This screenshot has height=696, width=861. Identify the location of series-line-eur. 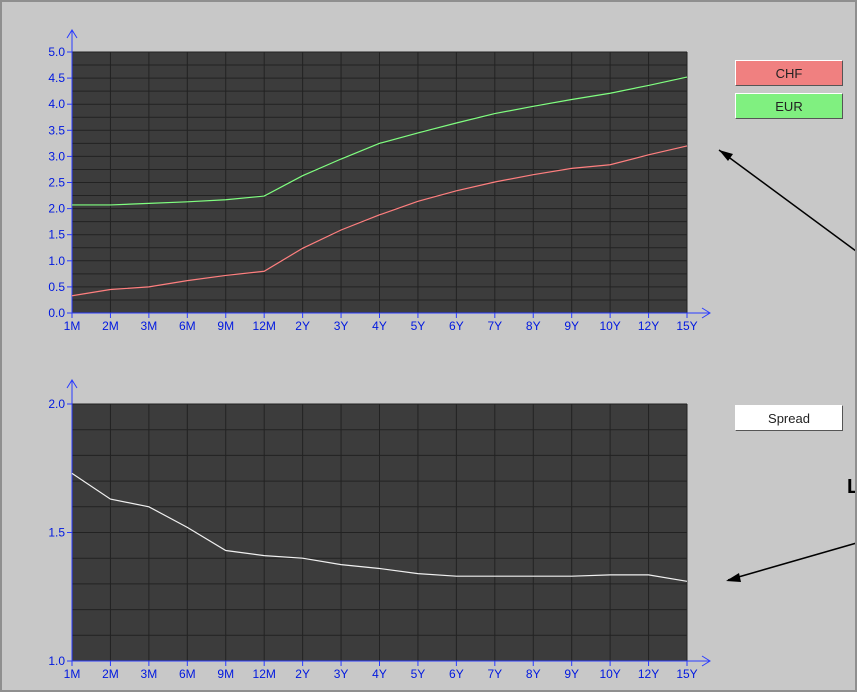
(380, 141).